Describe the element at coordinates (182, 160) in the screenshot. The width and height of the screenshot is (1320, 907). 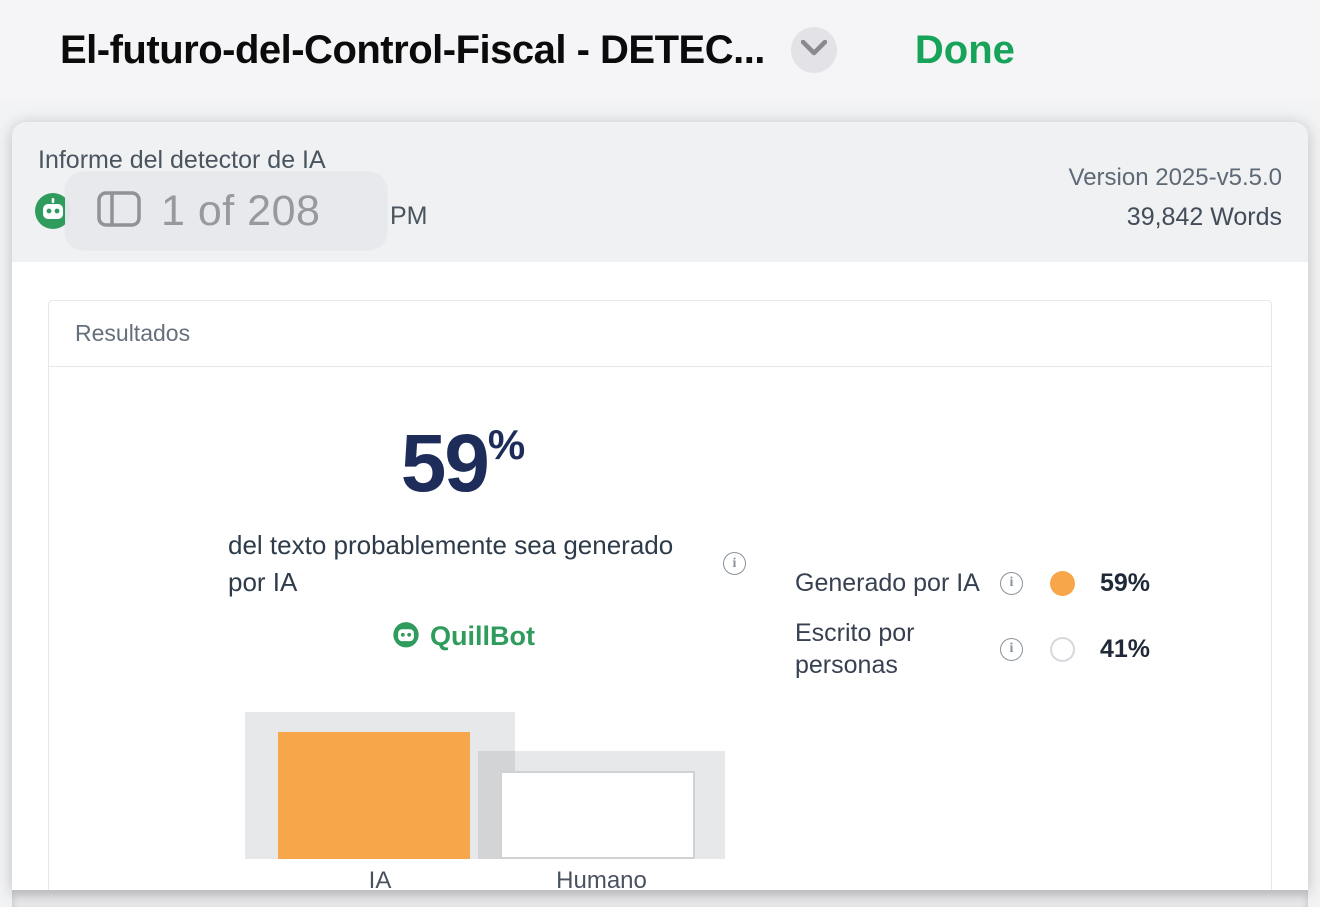
I see `report-title-fragment: Informe del detector de IA` at that location.